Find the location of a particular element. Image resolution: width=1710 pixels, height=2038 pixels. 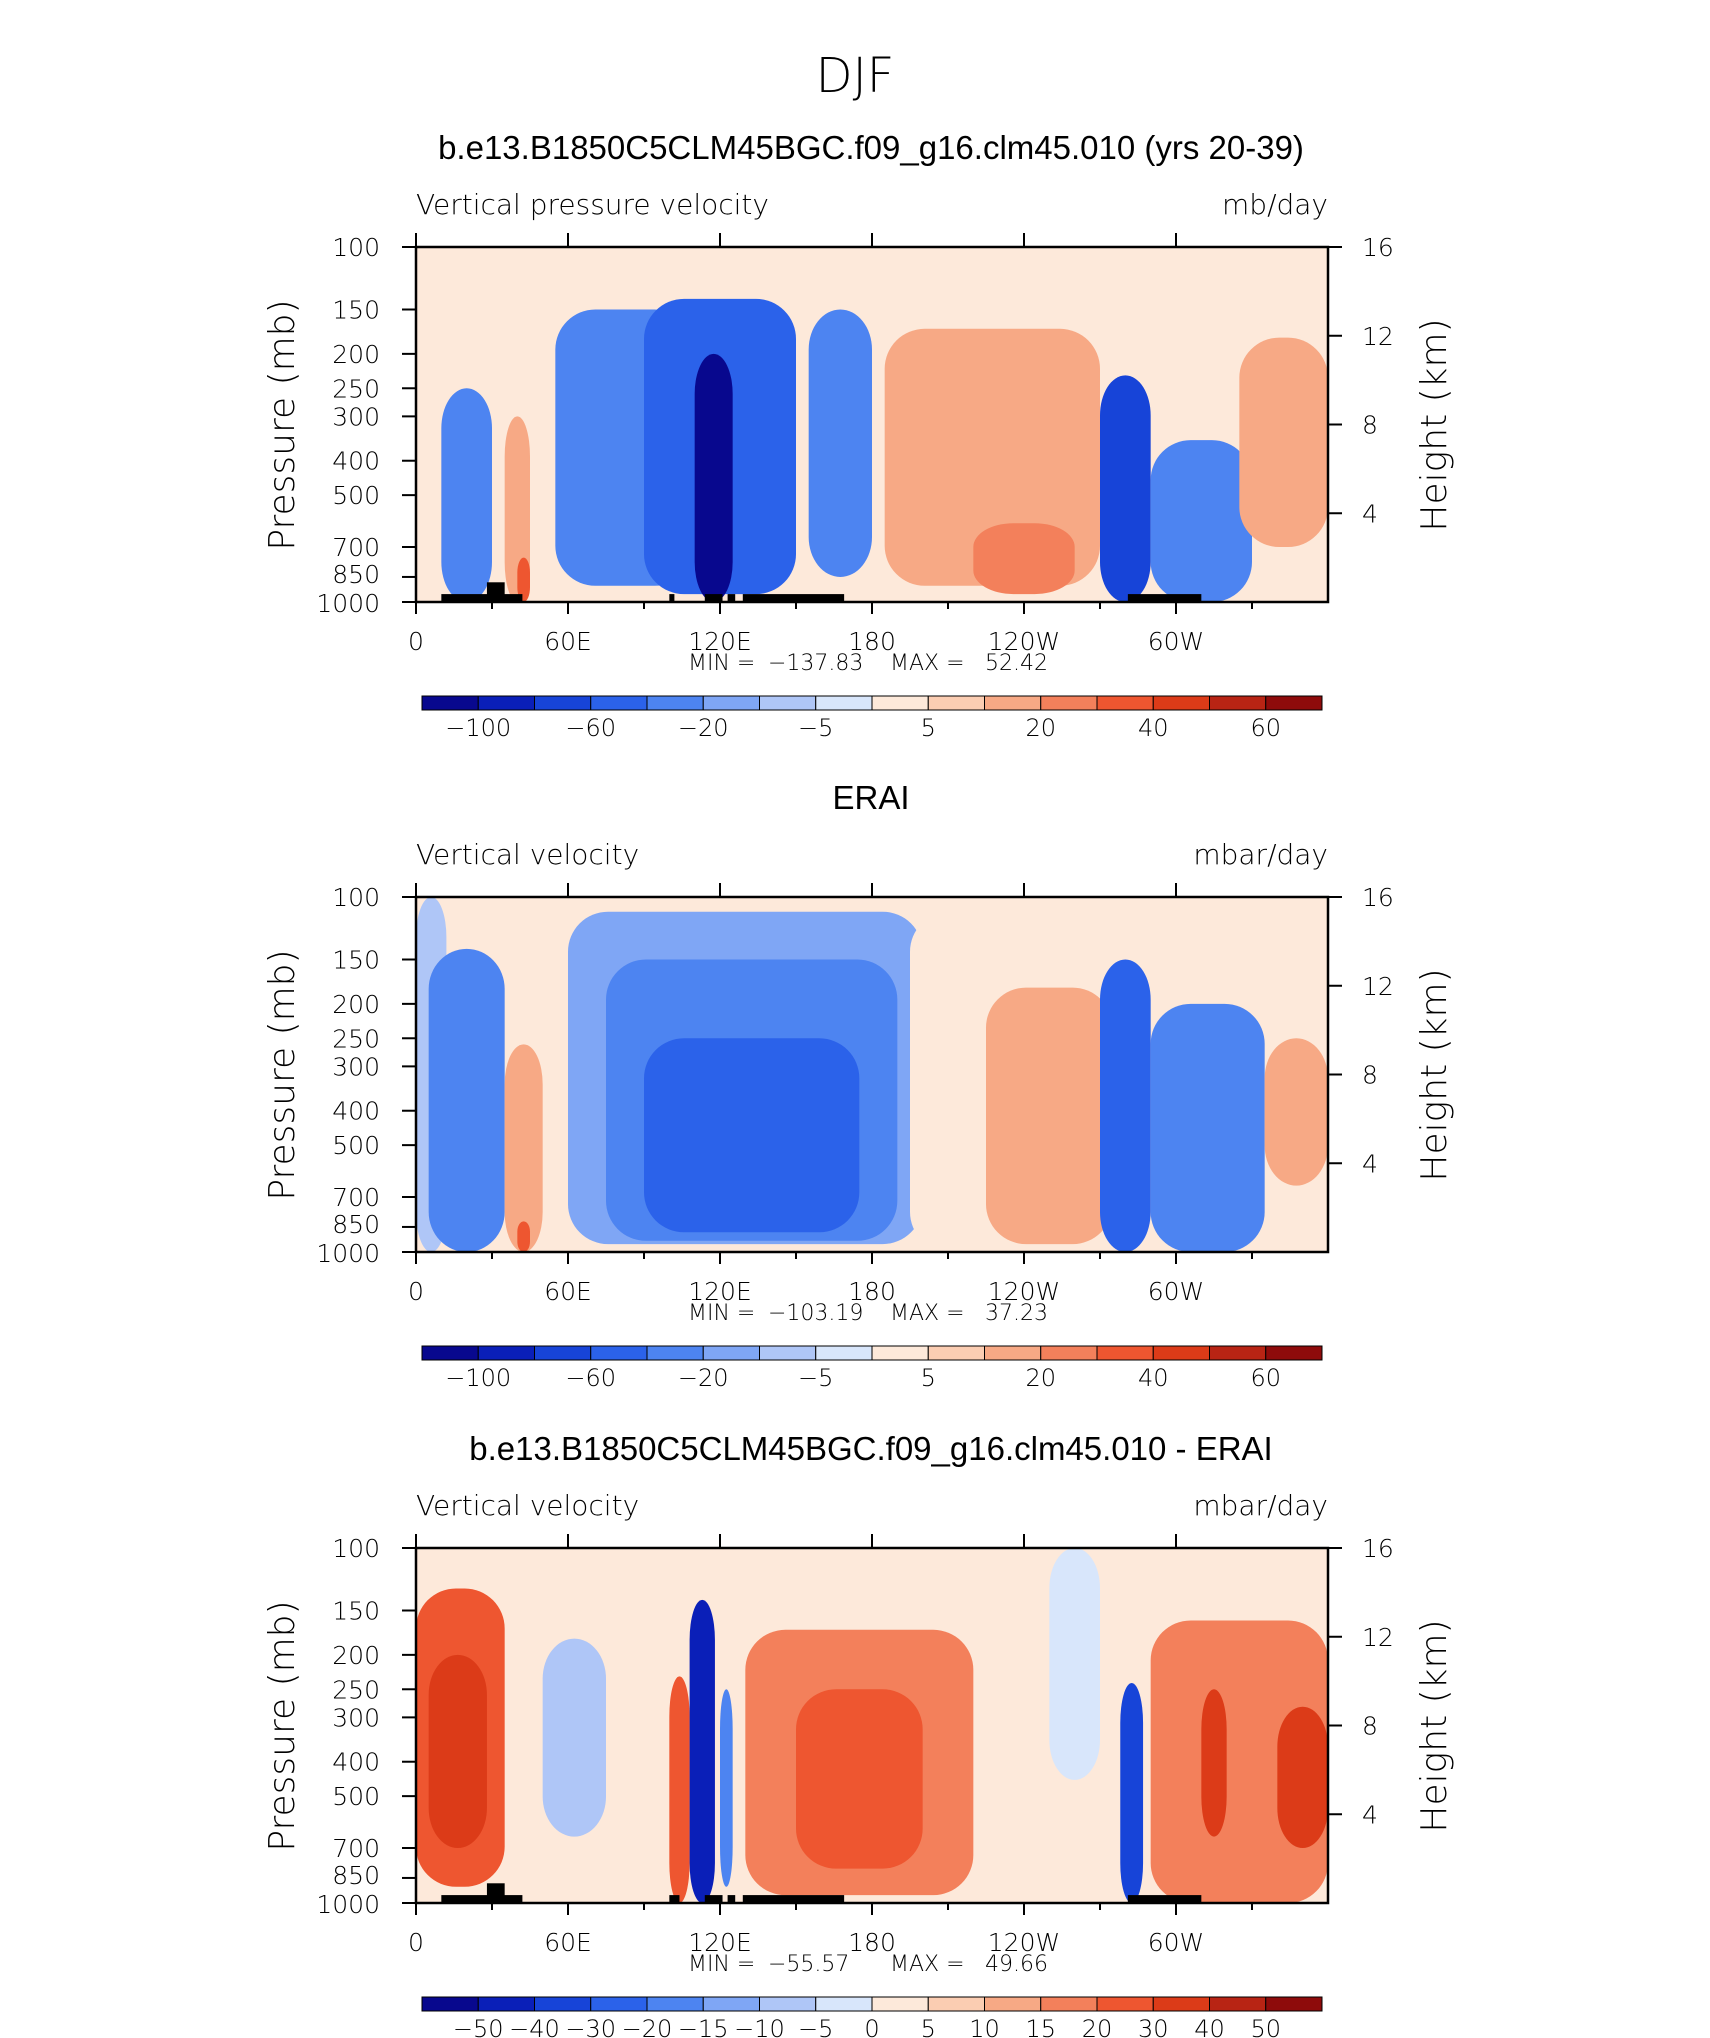

min-value: −55.57 is located at coordinates (808, 1964).